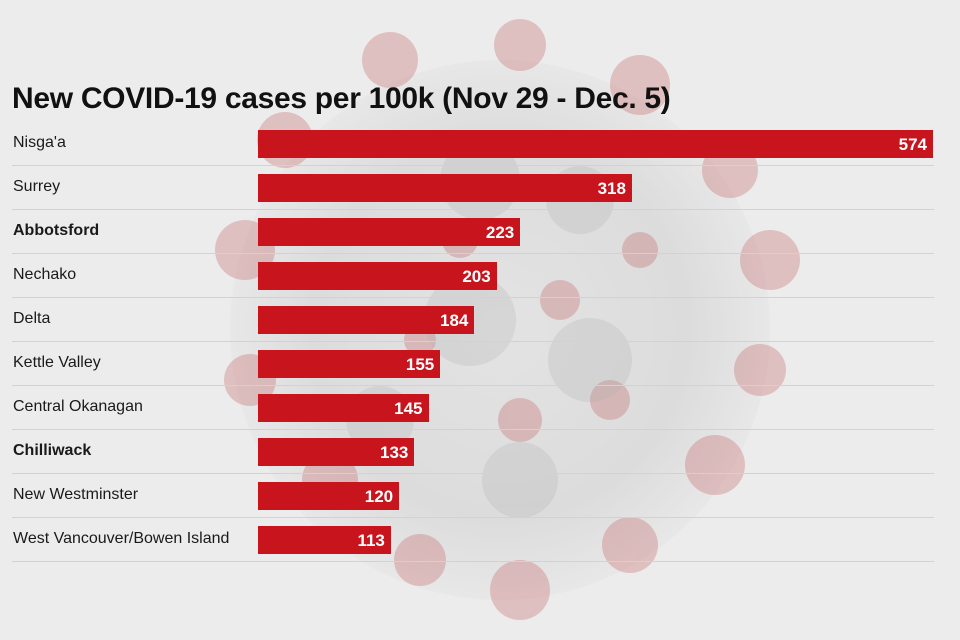 This screenshot has width=960, height=640. What do you see at coordinates (57, 362) in the screenshot?
I see `category-label: Kettle Valley` at bounding box center [57, 362].